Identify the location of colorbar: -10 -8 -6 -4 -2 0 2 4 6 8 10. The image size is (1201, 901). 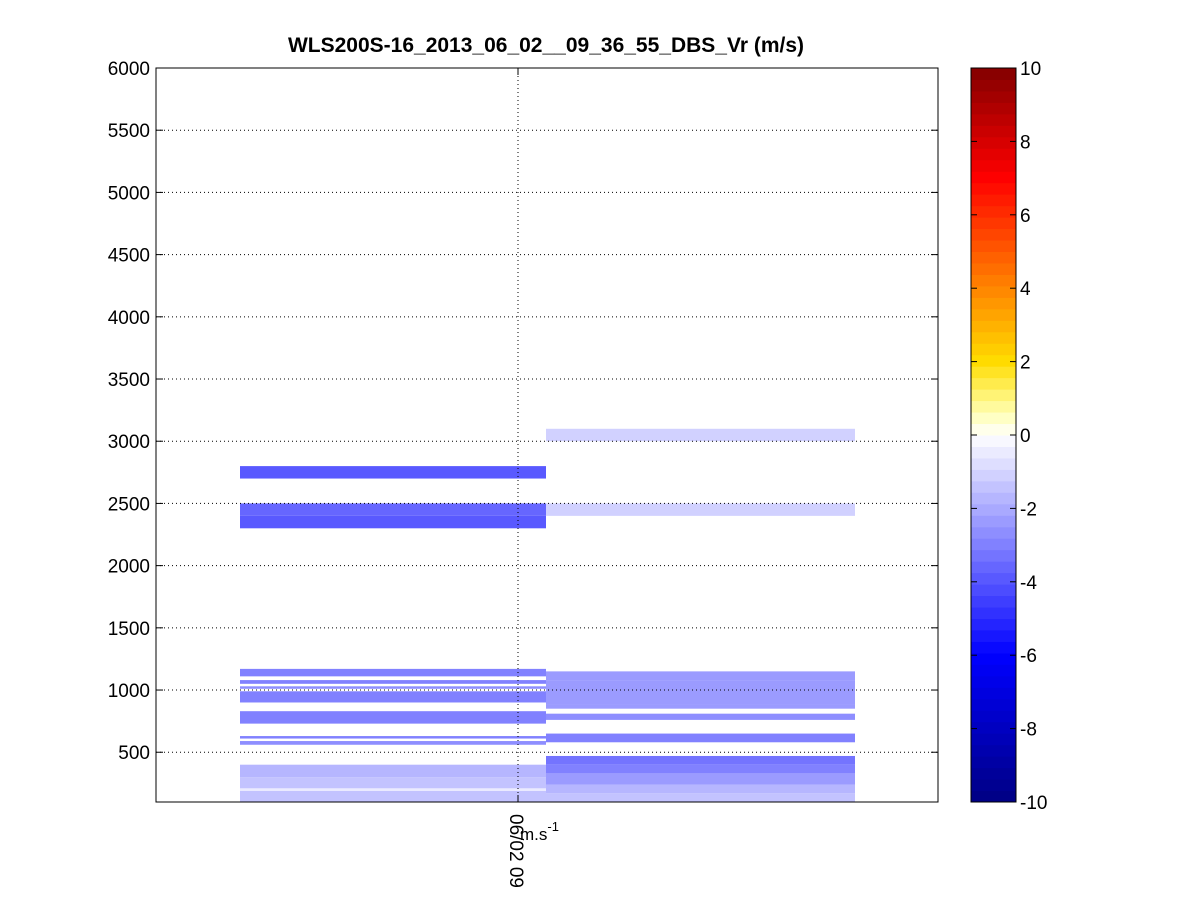
(1008, 436).